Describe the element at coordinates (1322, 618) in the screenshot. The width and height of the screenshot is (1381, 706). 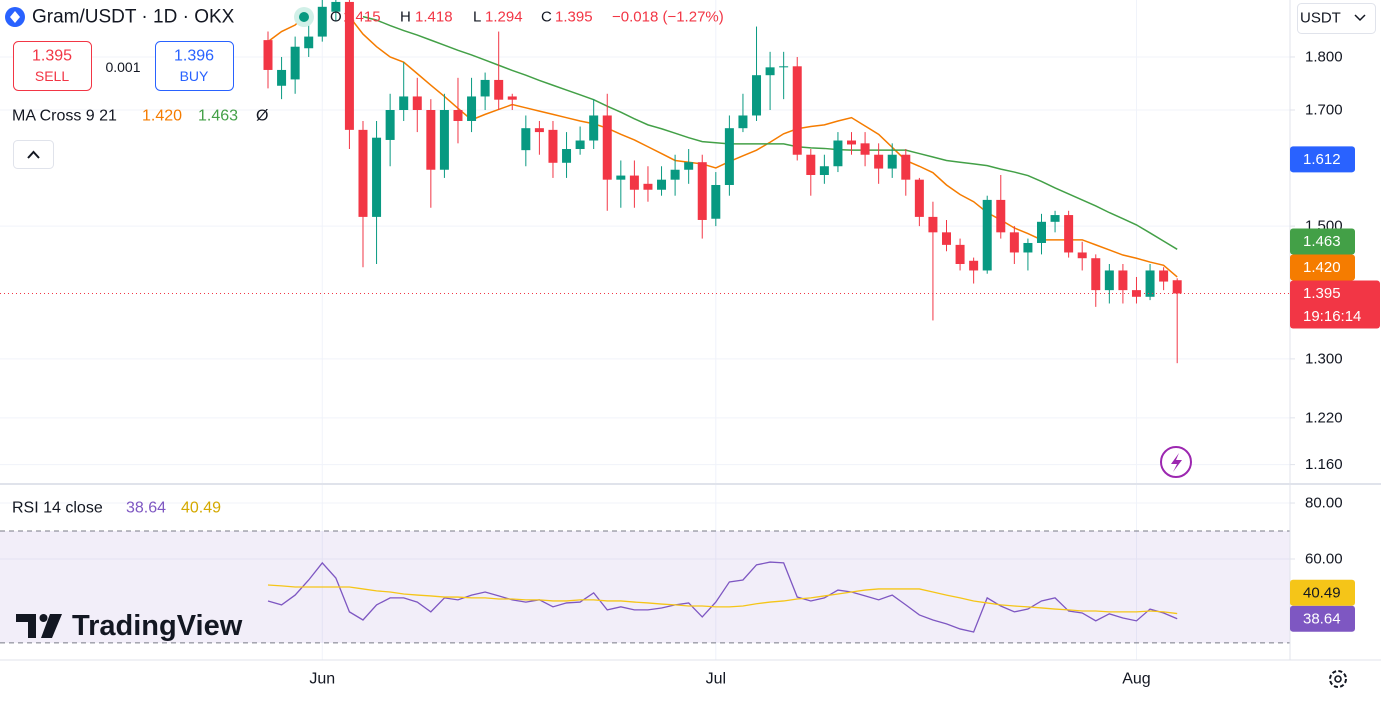
I see `rsi-tag` at that location.